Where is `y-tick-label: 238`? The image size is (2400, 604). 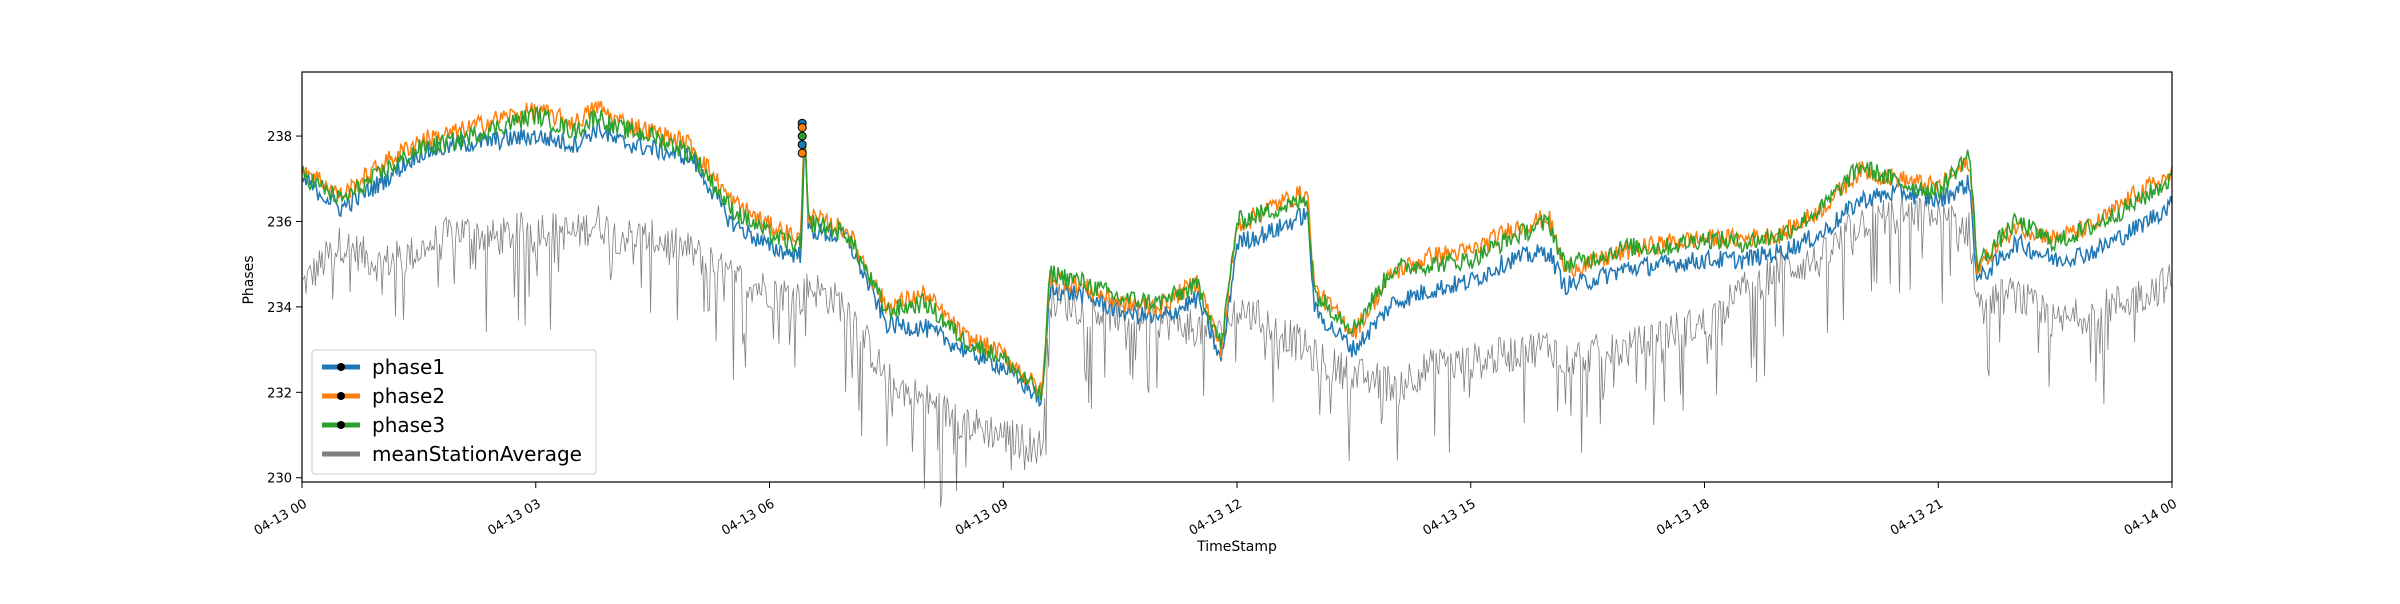
y-tick-label: 238 is located at coordinates (279, 137).